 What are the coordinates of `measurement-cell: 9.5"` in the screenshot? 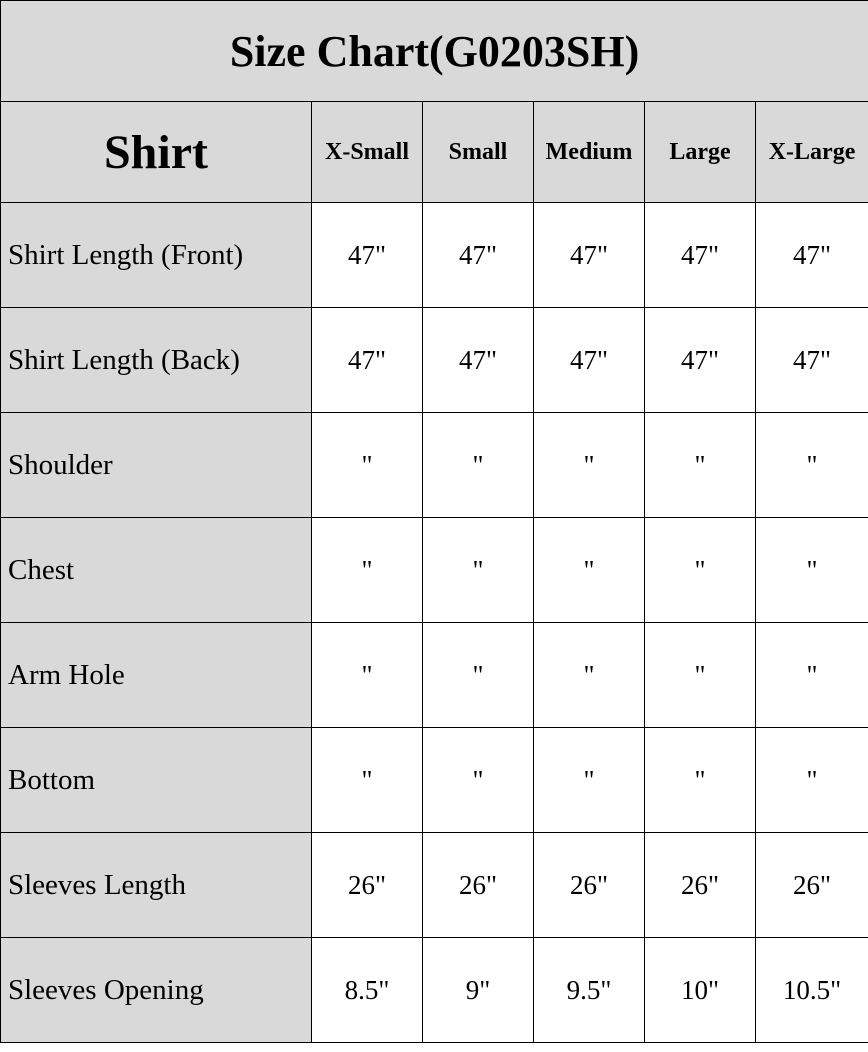 It's located at (589, 990).